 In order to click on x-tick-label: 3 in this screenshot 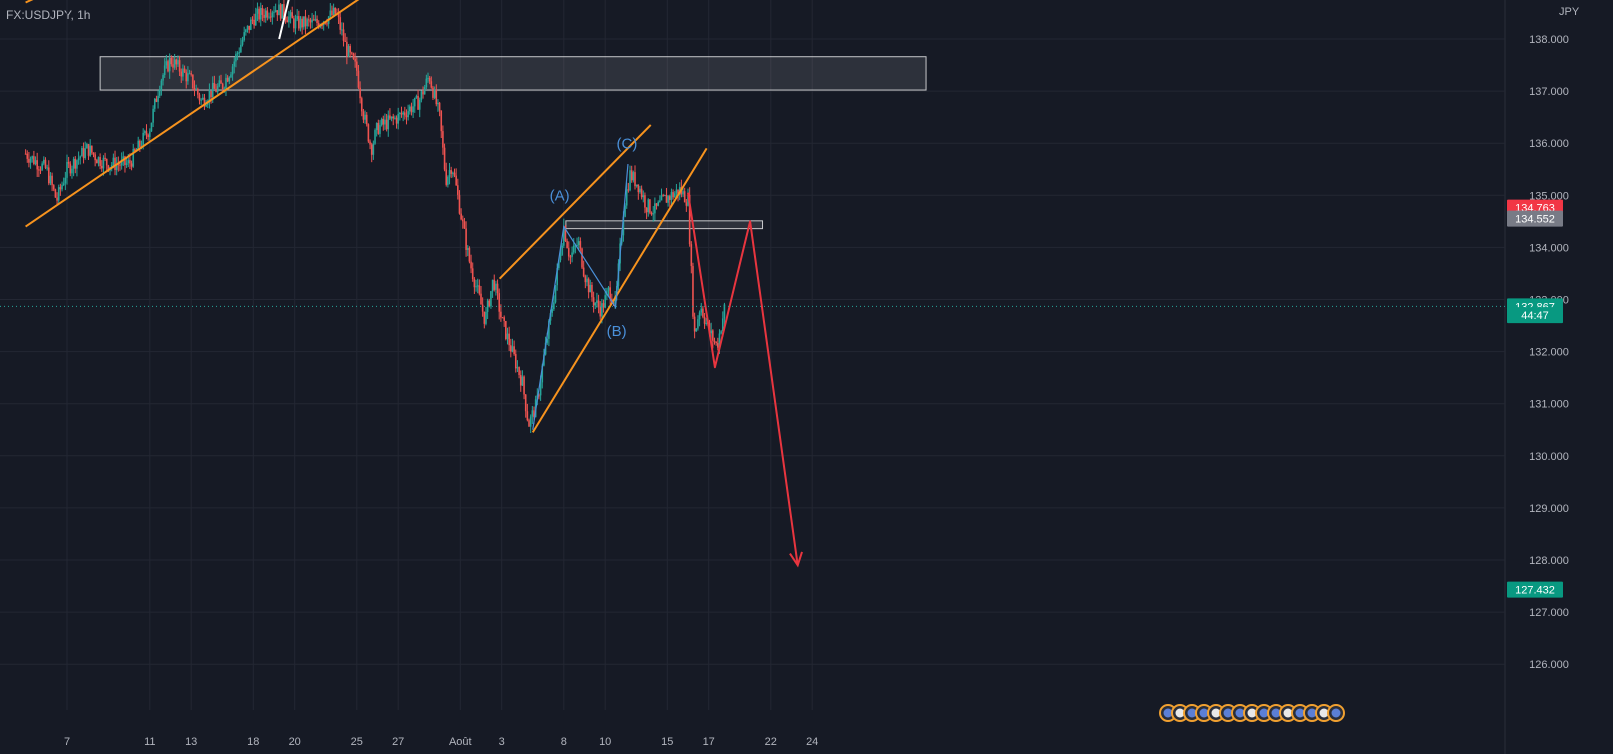, I will do `click(502, 742)`.